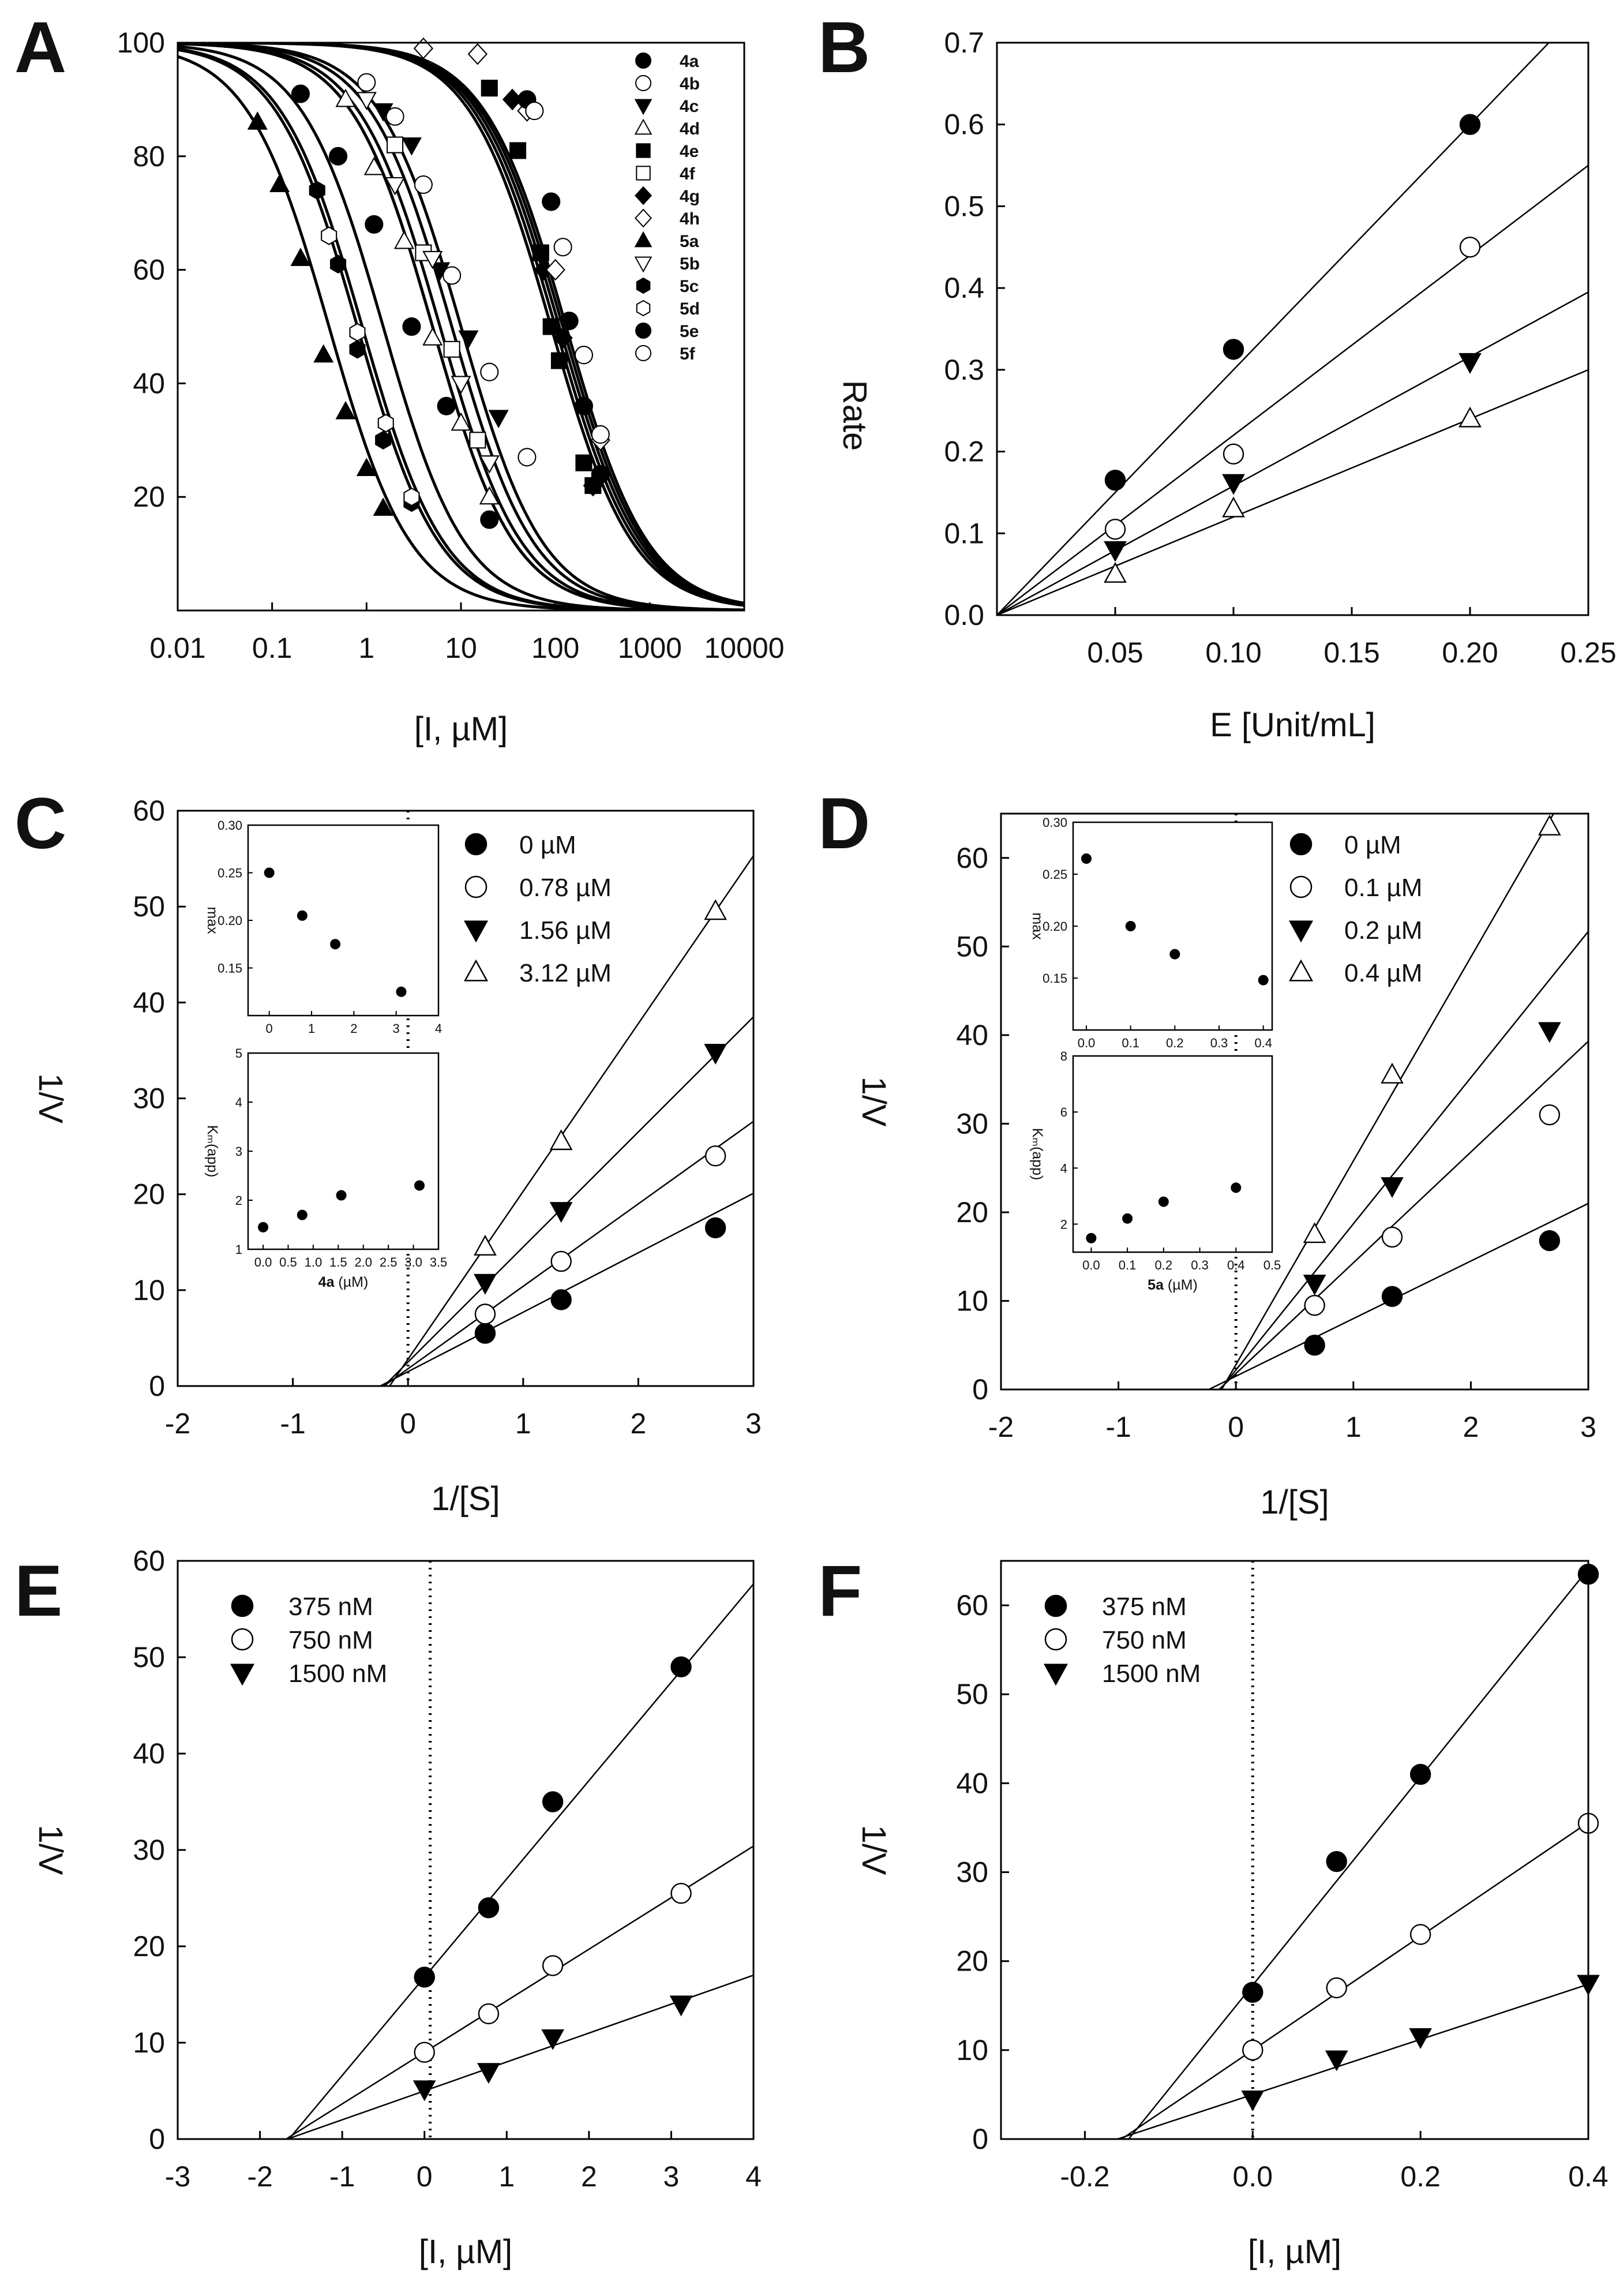  Describe the element at coordinates (643, 107) in the screenshot. I see `legend-marker-4c` at that location.